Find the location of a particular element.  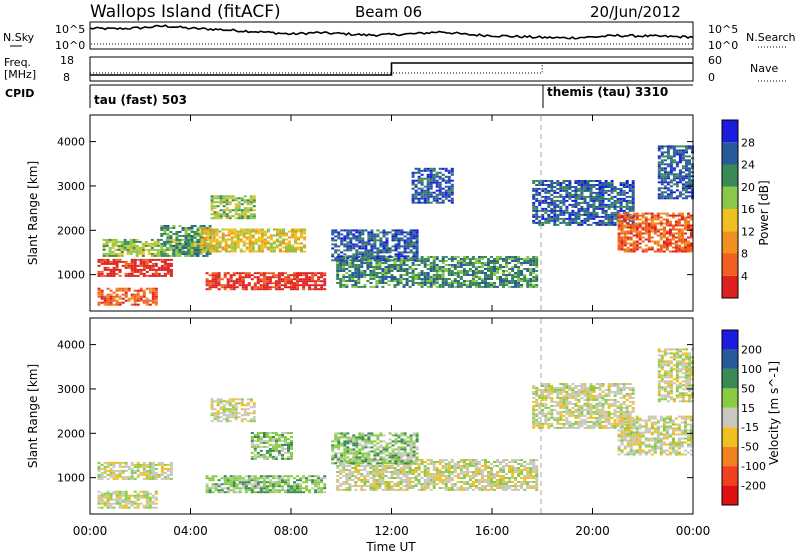

freq-left-tick-low: 8 is located at coordinates (66, 77).